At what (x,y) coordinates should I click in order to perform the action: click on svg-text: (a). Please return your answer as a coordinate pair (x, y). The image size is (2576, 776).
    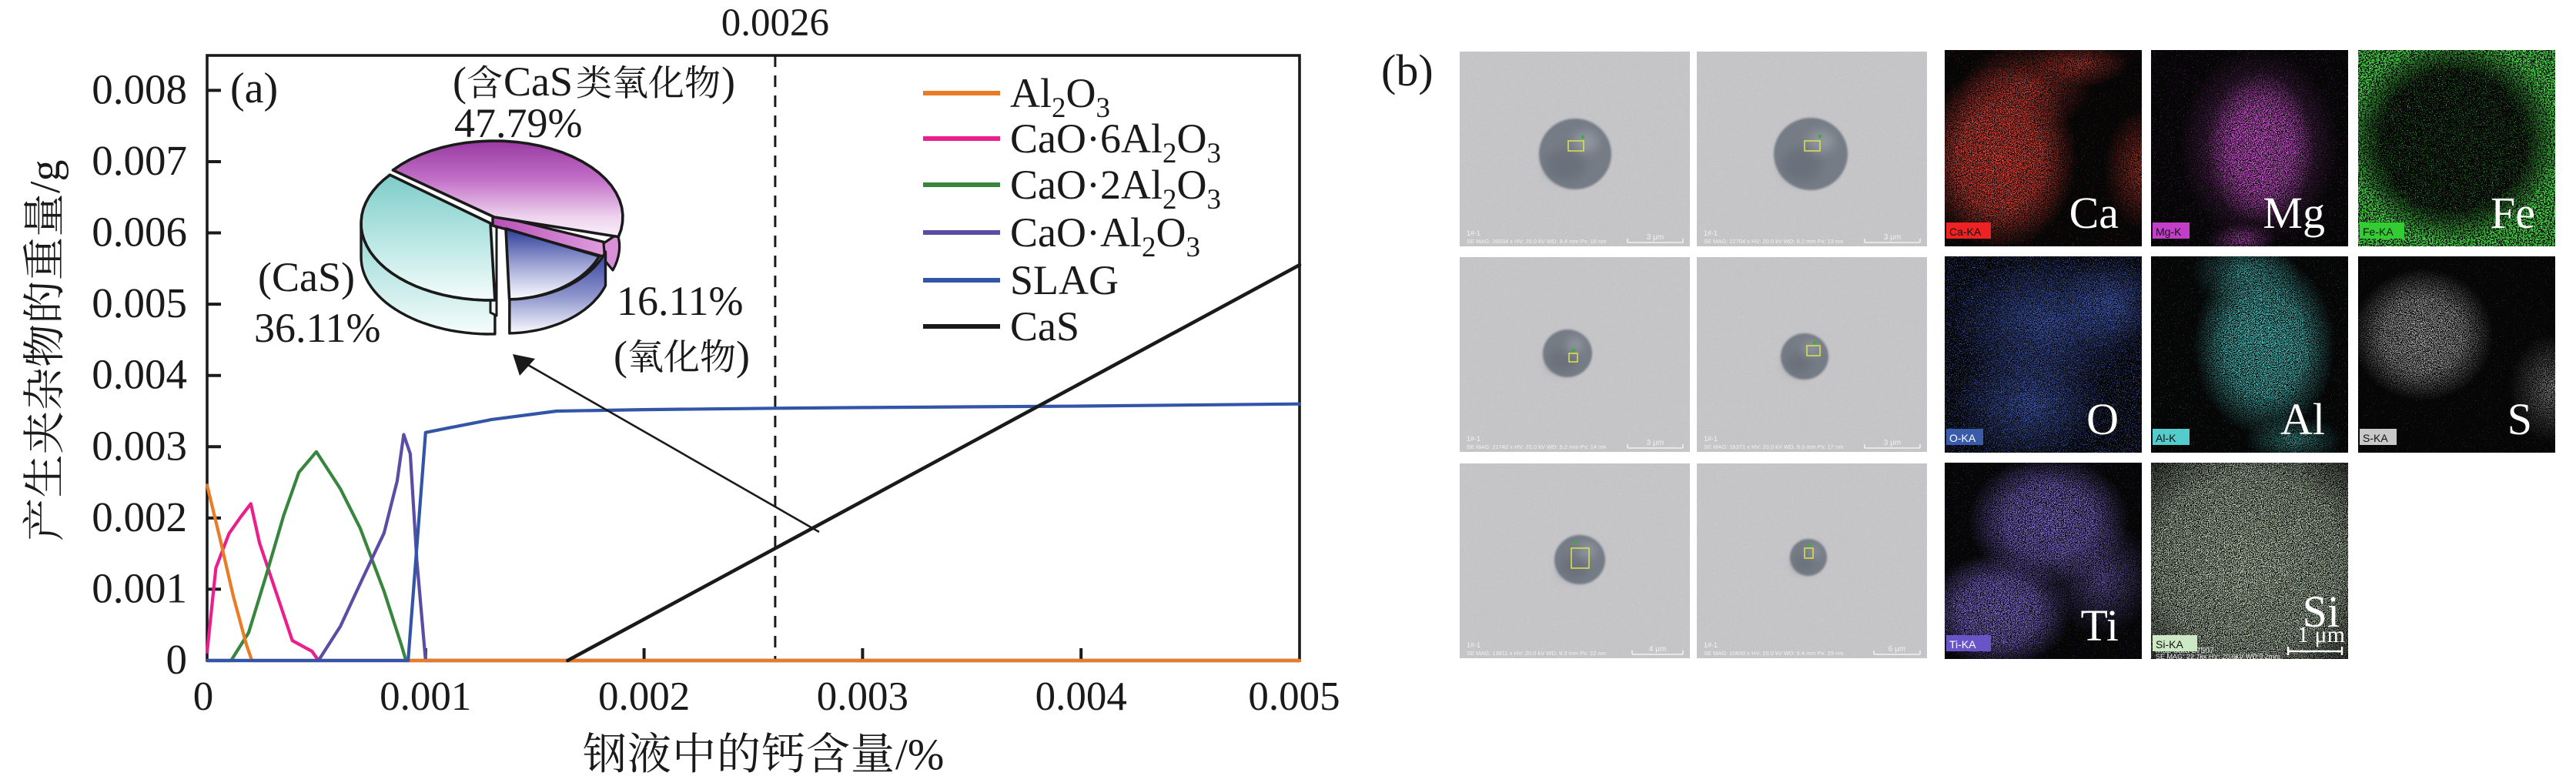
    Looking at the image, I should click on (254, 88).